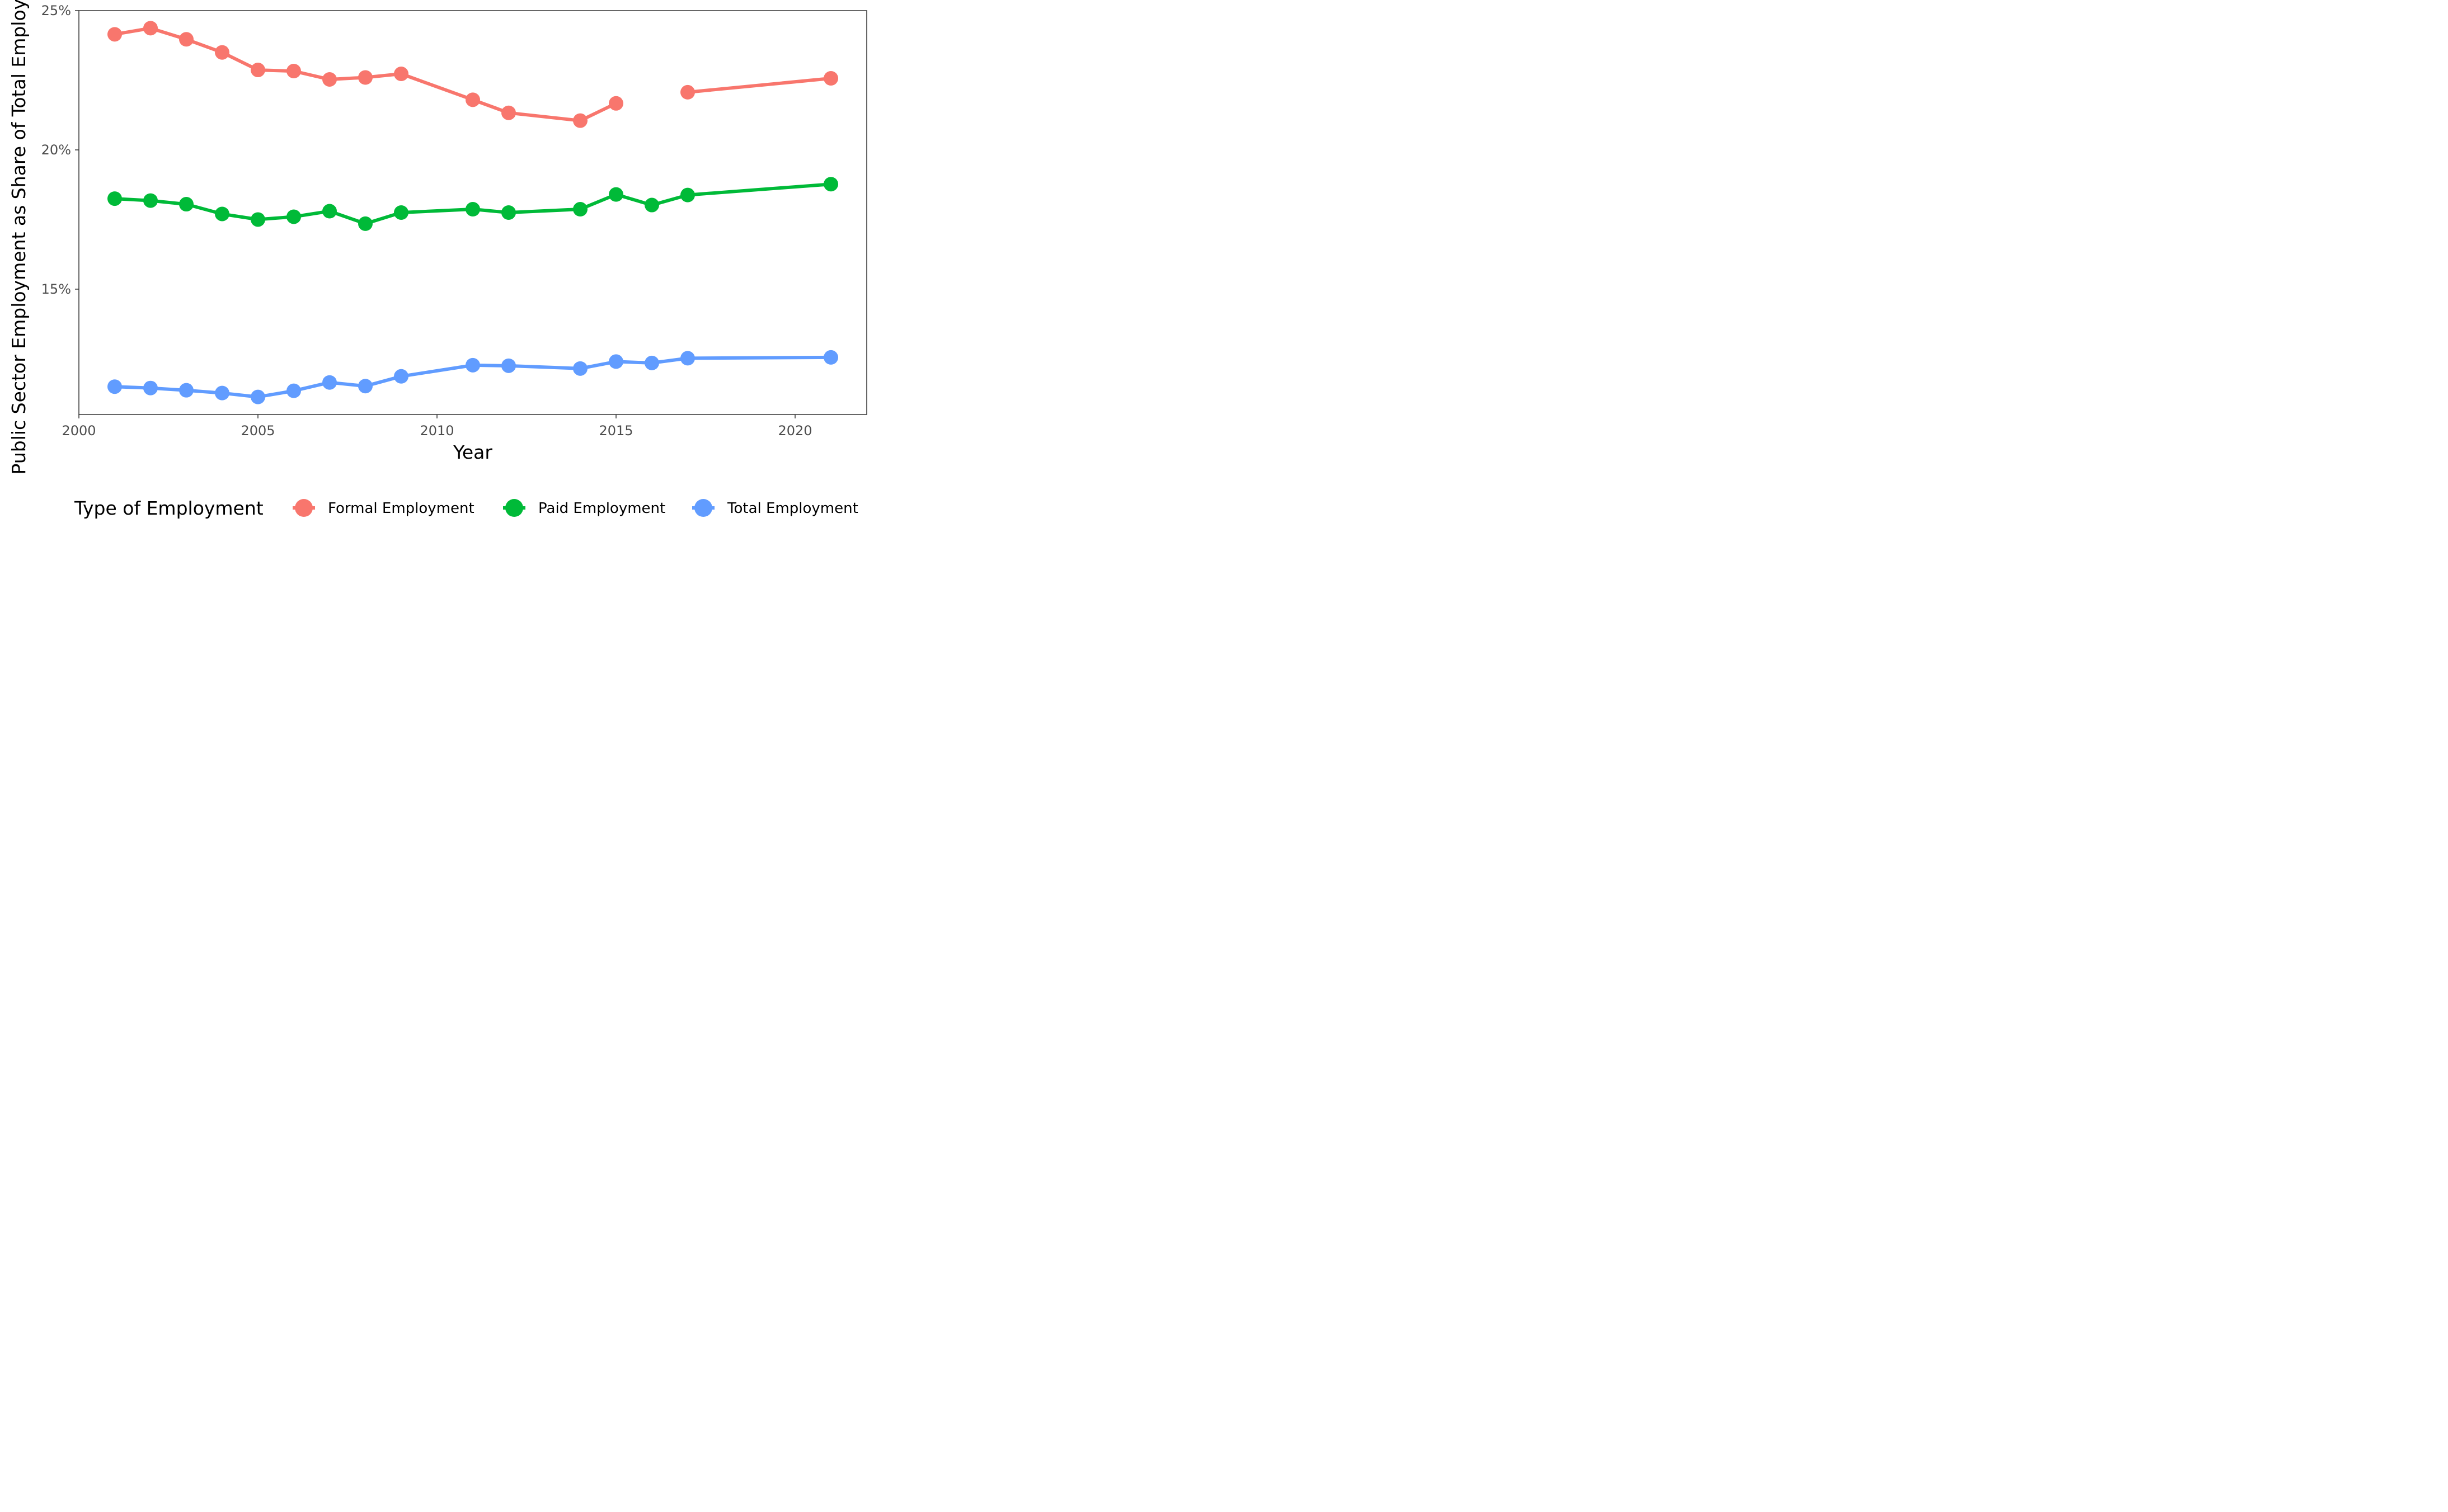  Describe the element at coordinates (472, 377) in the screenshot. I see `total-employment-line` at that location.